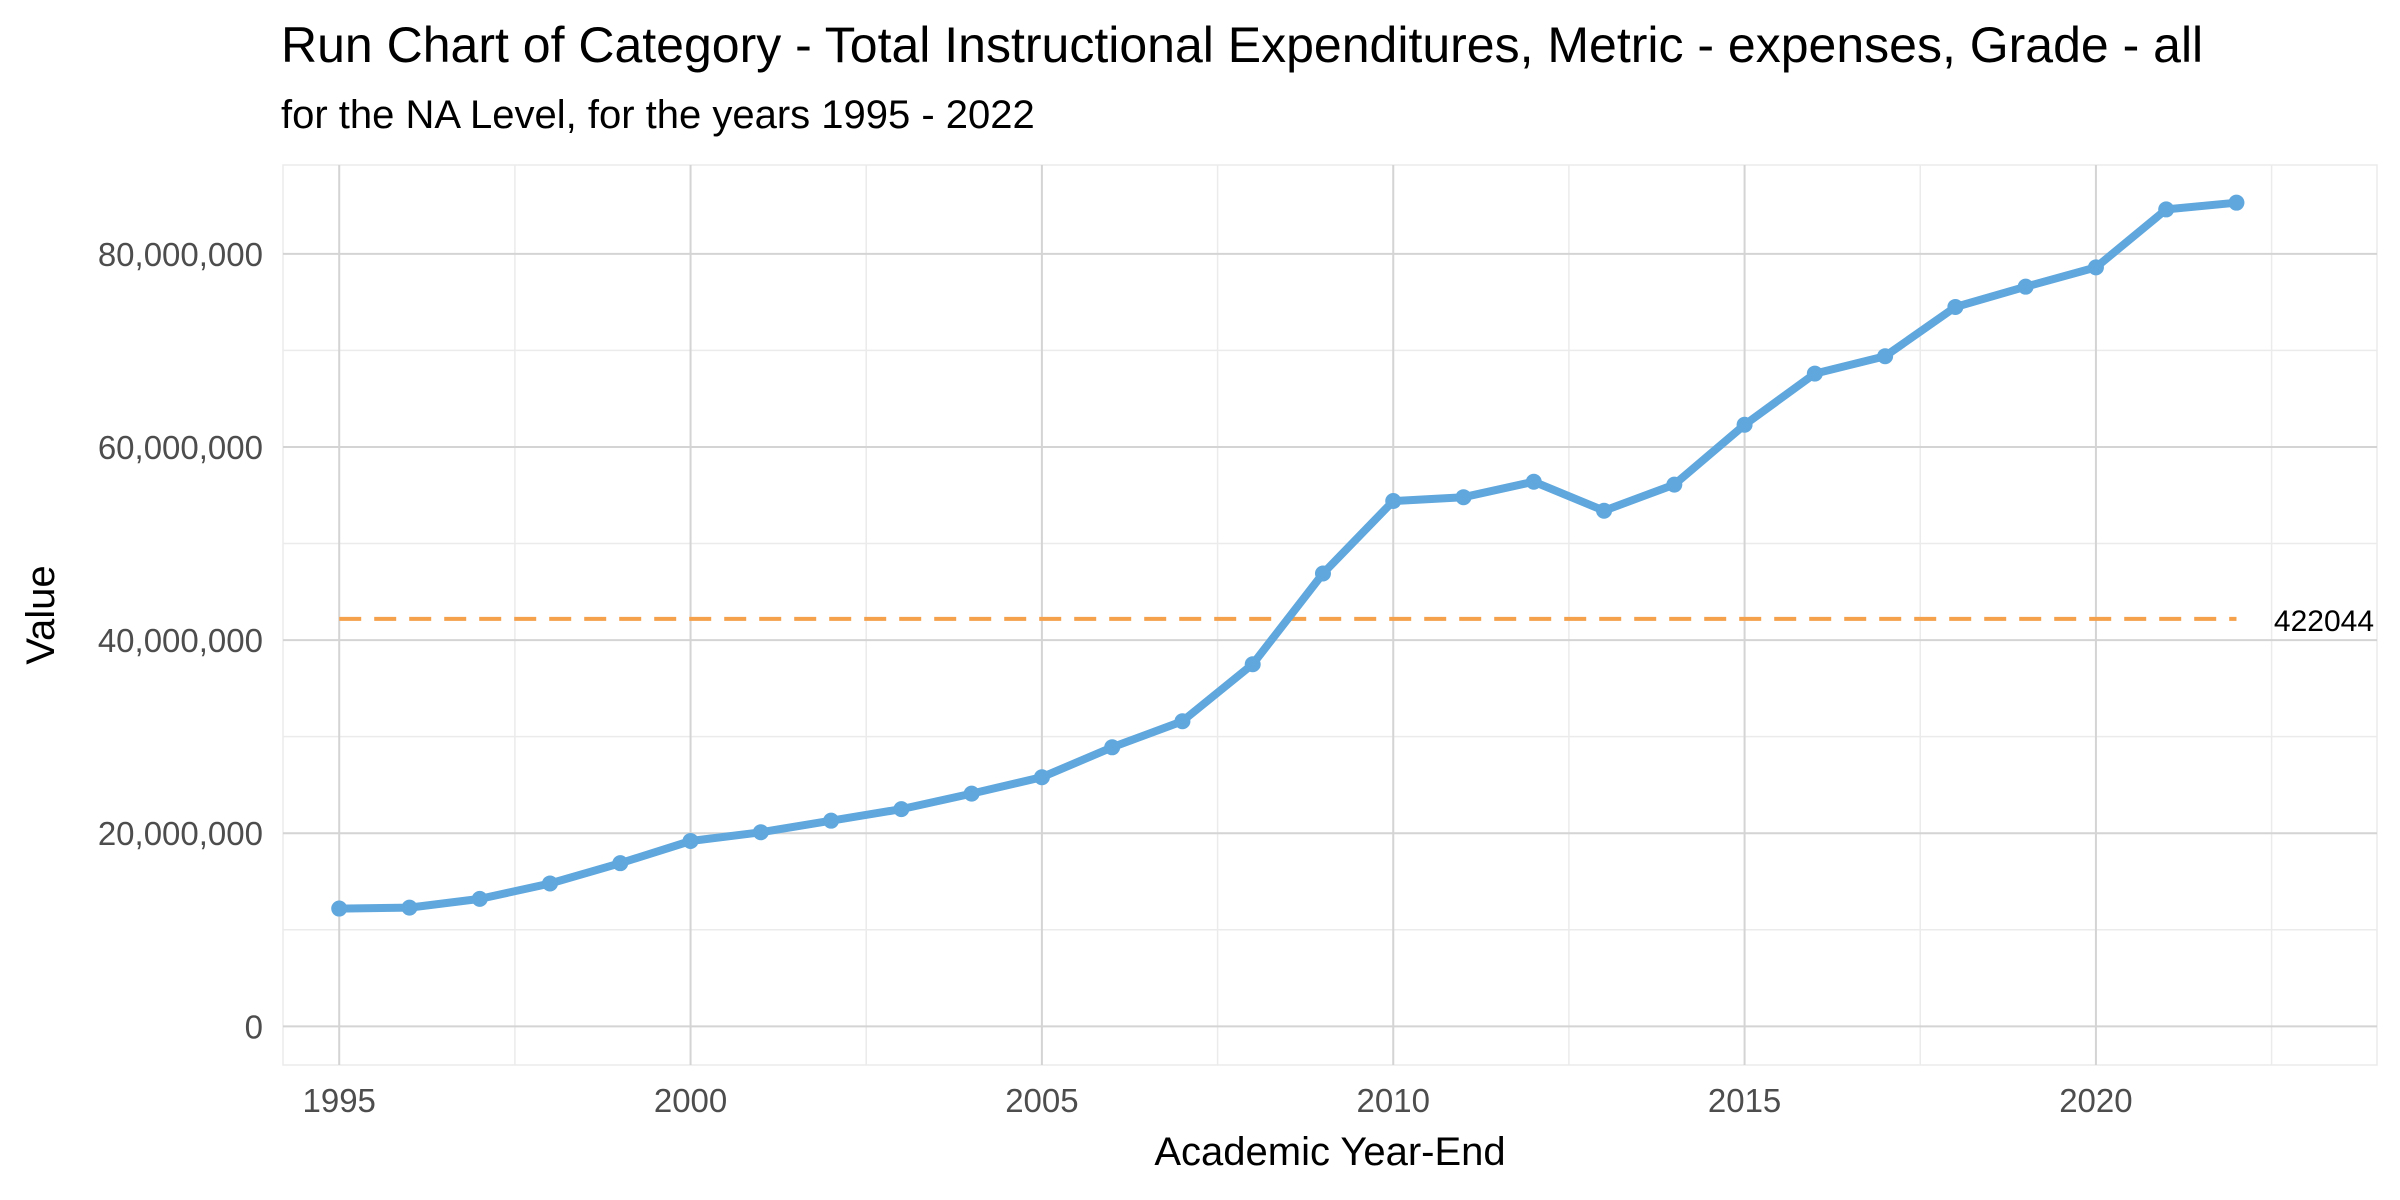 Image resolution: width=2400 pixels, height=1200 pixels. What do you see at coordinates (254, 1026) in the screenshot?
I see `y-tick-label: 0` at bounding box center [254, 1026].